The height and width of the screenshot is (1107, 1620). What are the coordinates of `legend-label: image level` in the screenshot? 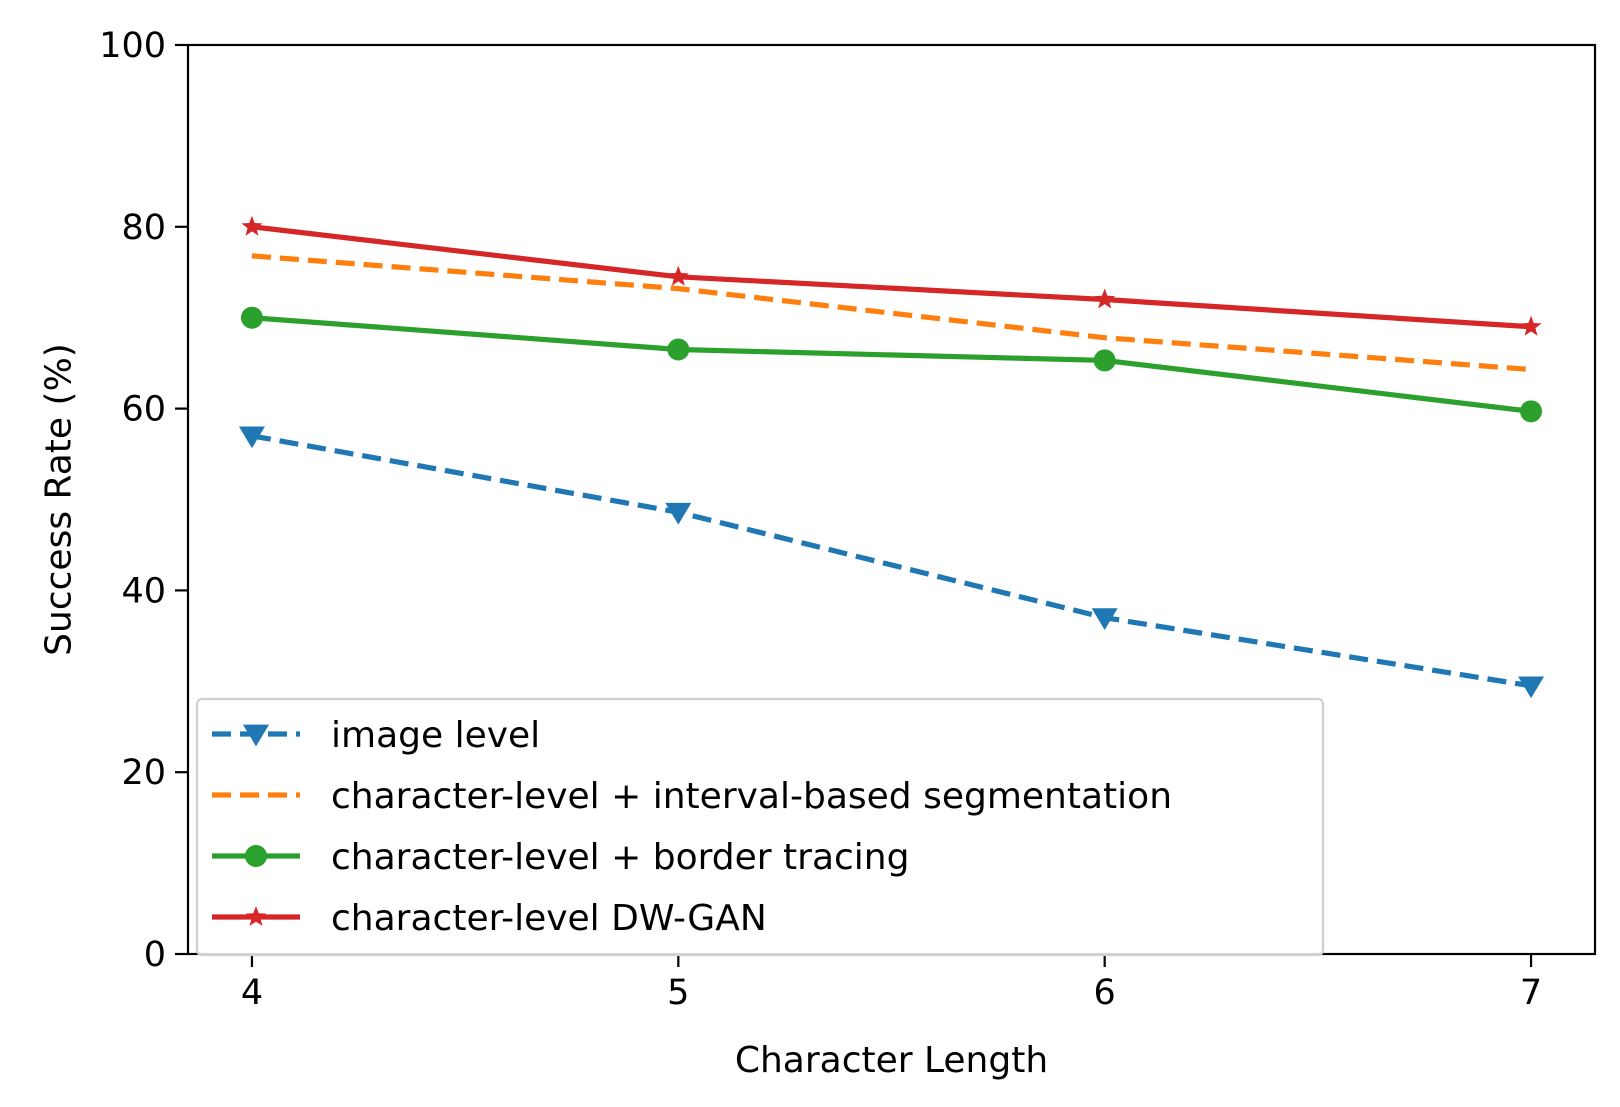 It's located at (435, 735).